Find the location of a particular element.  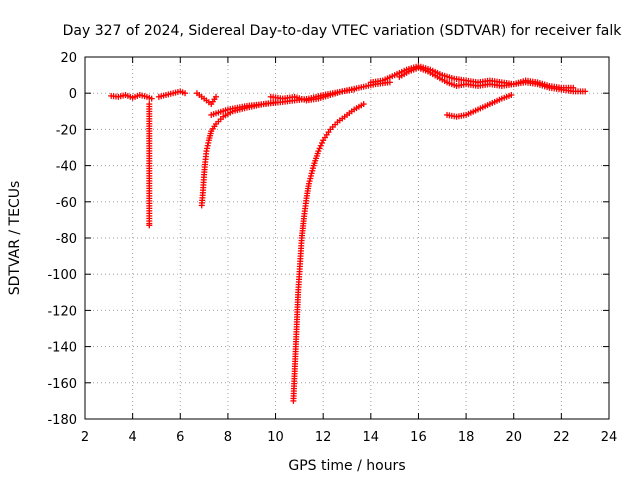

series-track-j-evening is located at coordinates (479, 106).